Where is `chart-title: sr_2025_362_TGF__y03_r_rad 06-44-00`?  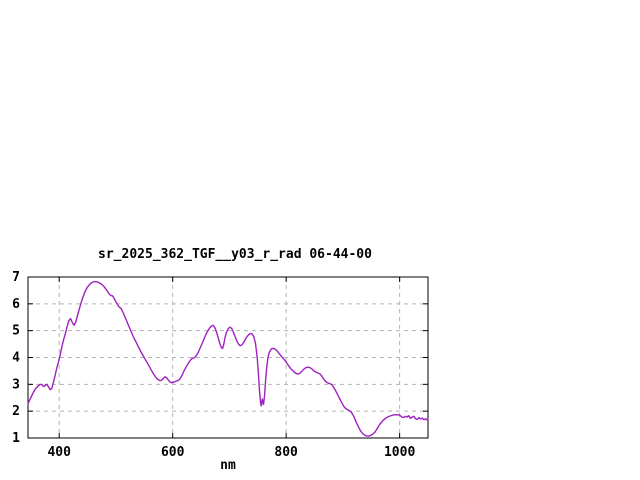
chart-title: sr_2025_362_TGF__y03_r_rad 06-44-00 is located at coordinates (235, 254).